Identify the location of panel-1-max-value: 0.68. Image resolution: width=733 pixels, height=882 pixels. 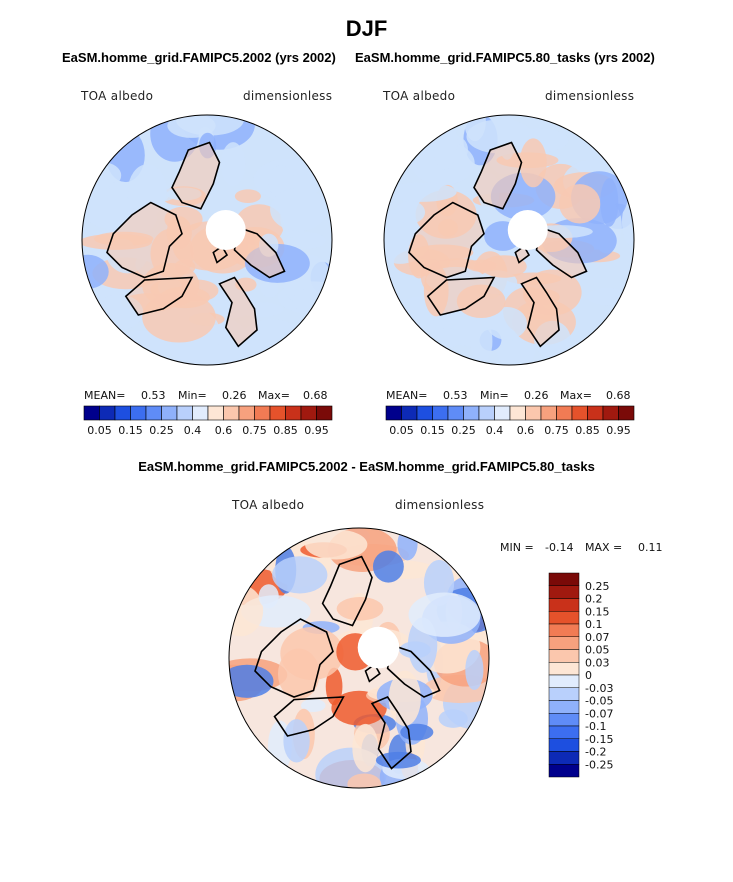
(315, 395).